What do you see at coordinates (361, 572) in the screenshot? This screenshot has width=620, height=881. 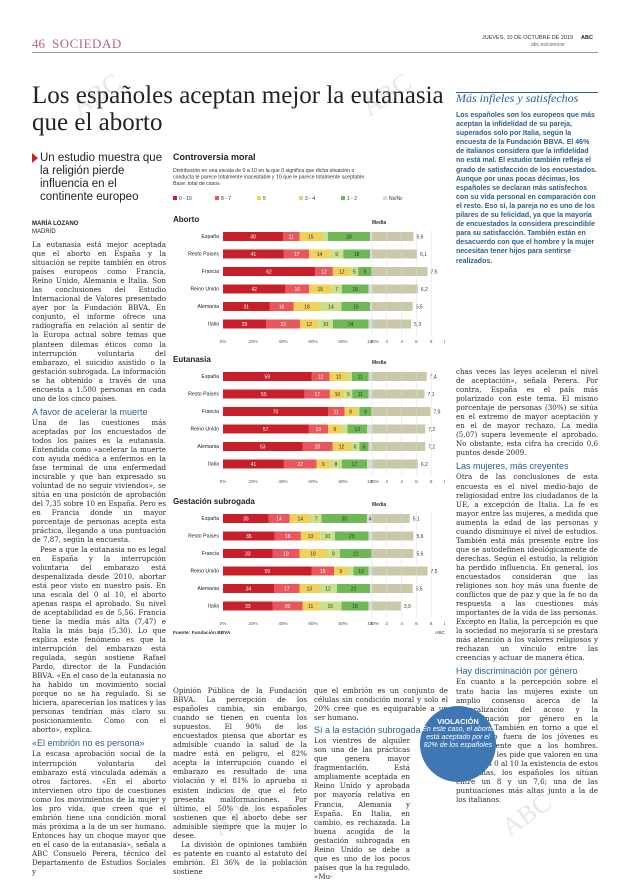 I see `segment-label: 10` at bounding box center [361, 572].